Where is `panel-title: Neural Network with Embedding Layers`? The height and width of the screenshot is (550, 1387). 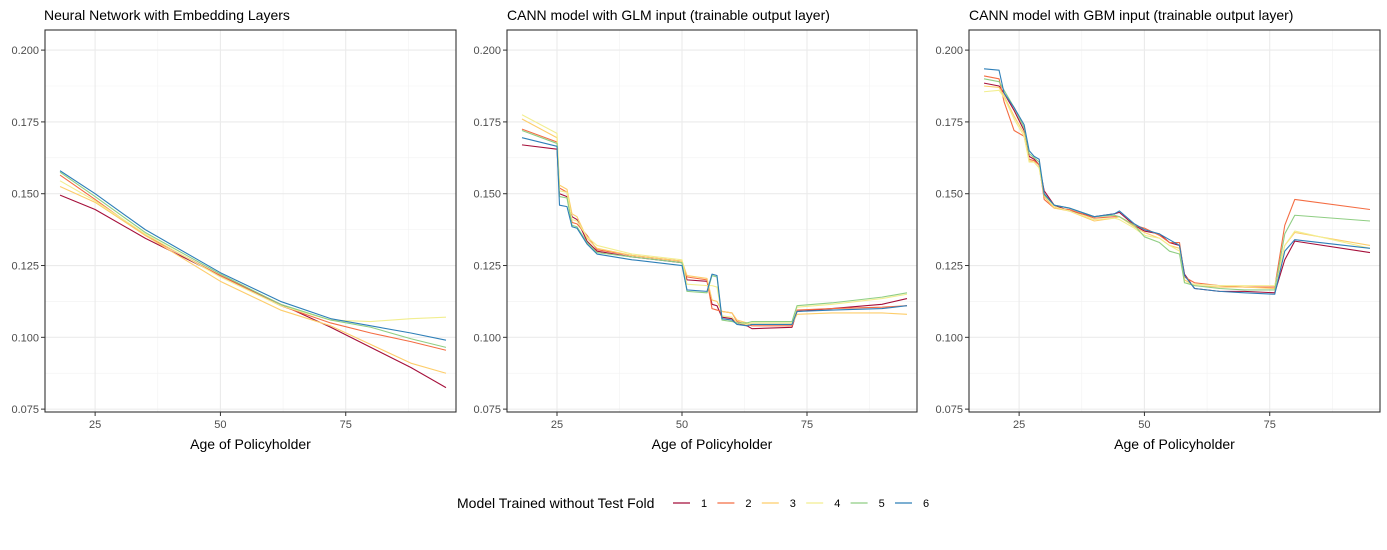
panel-title: Neural Network with Embedding Layers is located at coordinates (167, 15).